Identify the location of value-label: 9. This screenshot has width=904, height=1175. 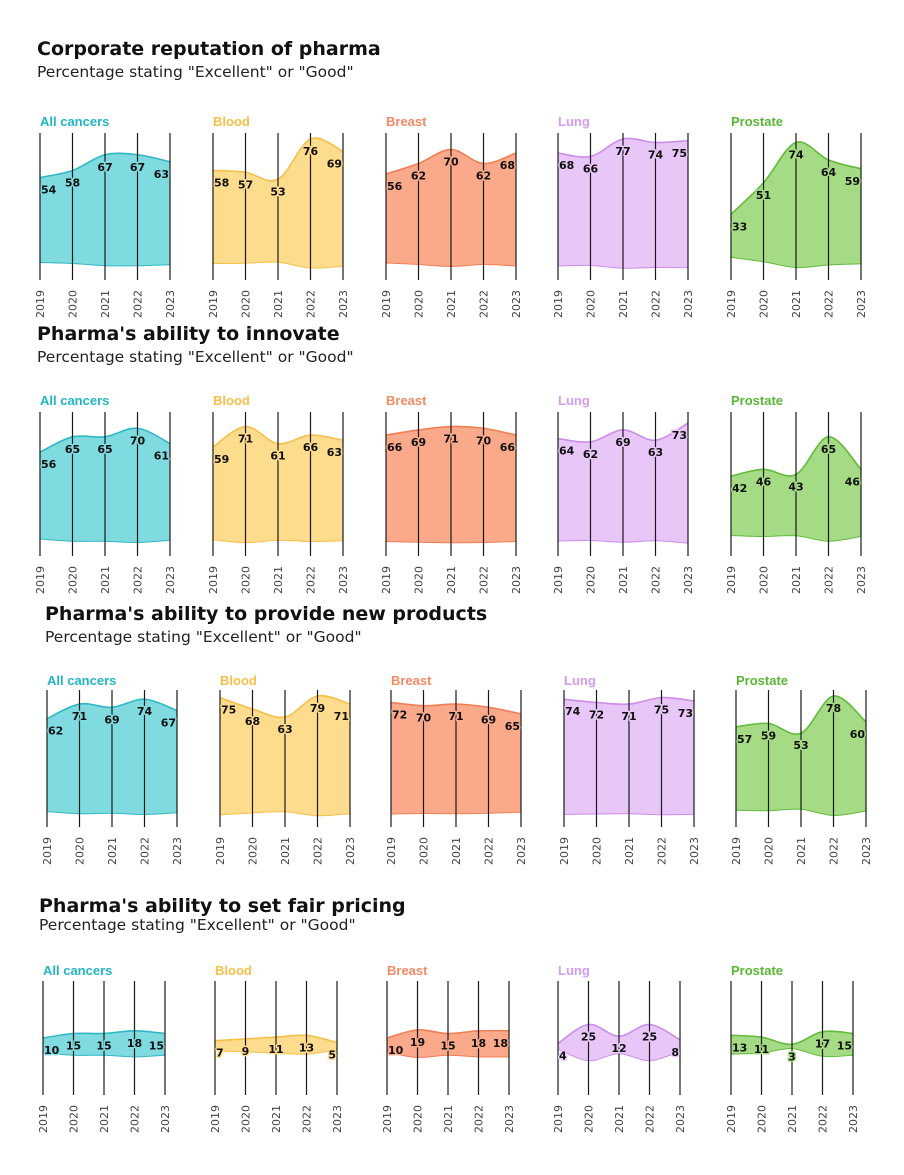
(246, 1051).